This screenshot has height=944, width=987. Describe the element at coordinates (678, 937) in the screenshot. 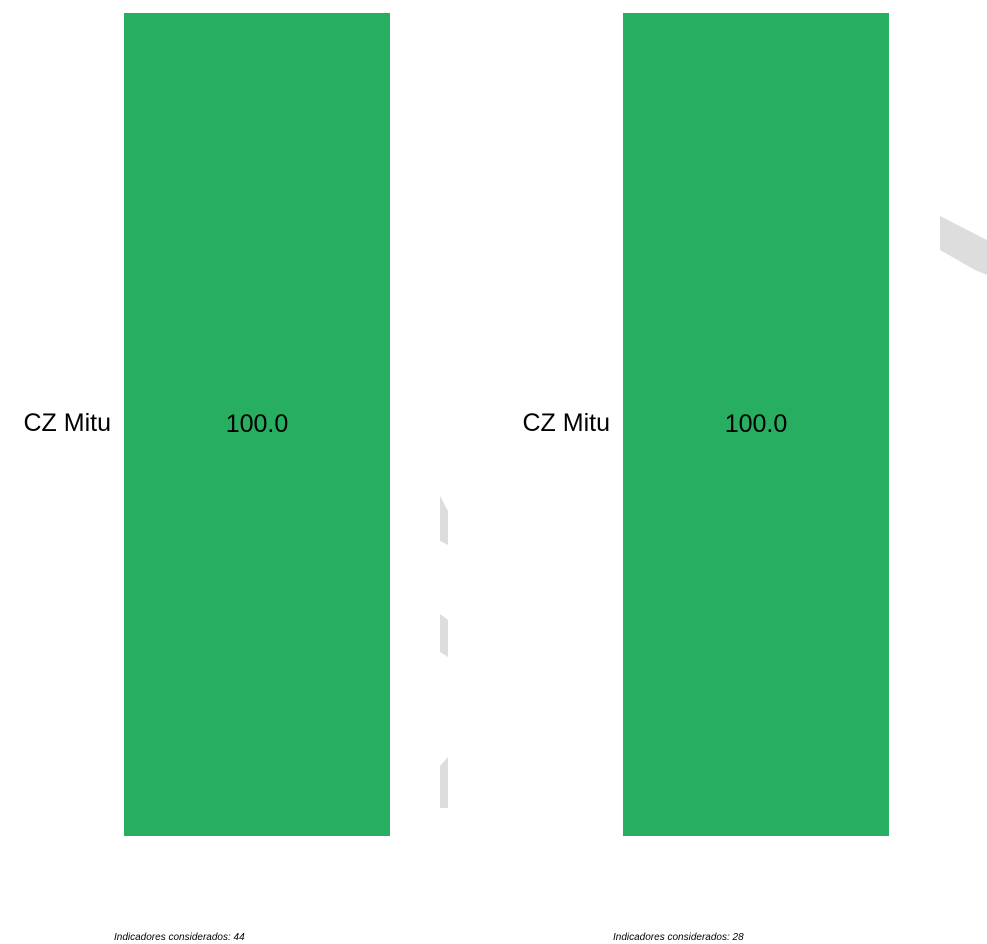

I see `indicators-caption: Indicadores considerados: 28` at that location.